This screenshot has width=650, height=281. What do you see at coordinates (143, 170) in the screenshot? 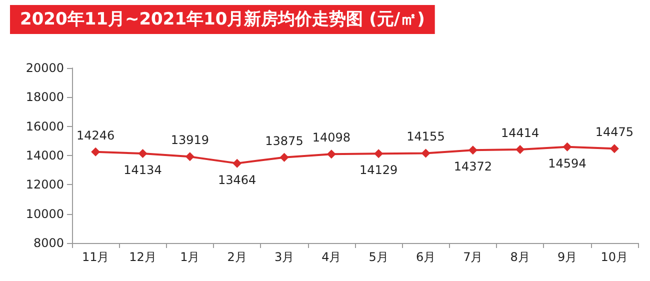
I see `data-label: 14134` at bounding box center [143, 170].